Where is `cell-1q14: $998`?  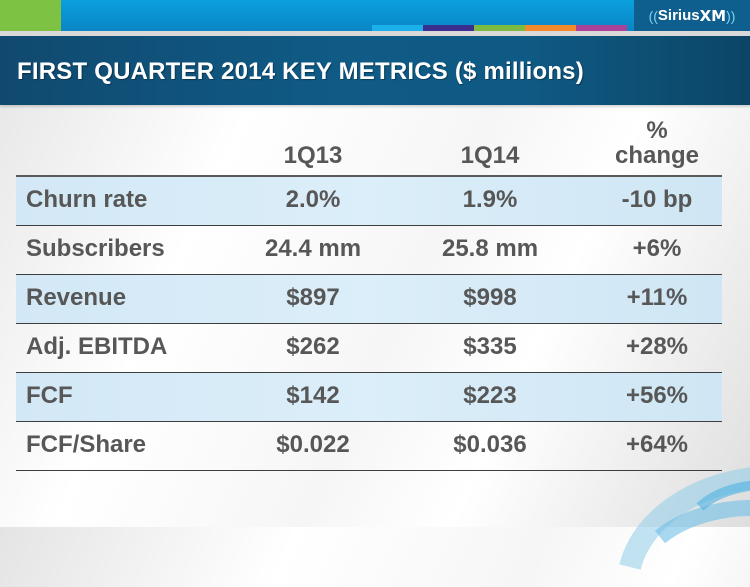
cell-1q14: $998 is located at coordinates (490, 297).